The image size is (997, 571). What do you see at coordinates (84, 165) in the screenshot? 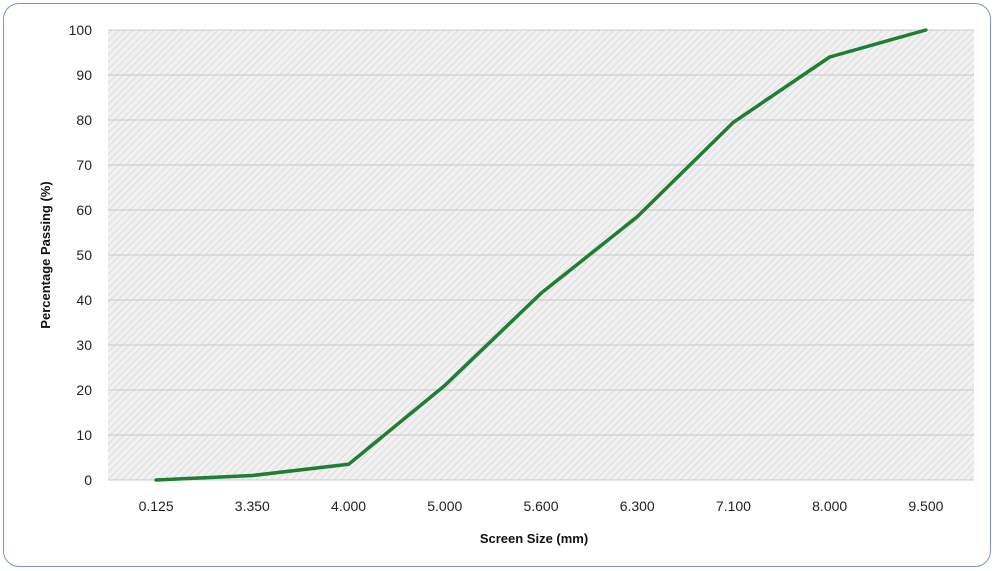
I see `y-tick-label: 70` at bounding box center [84, 165].